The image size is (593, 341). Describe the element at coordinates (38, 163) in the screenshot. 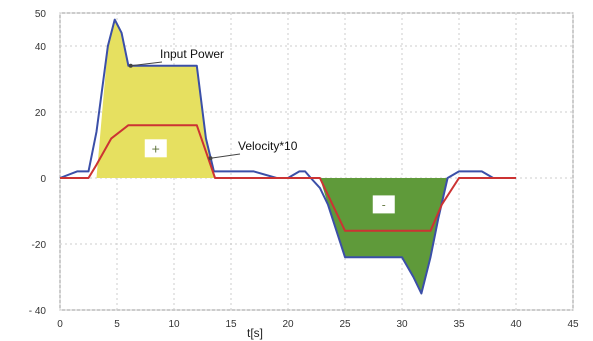

I see `y-tick-labels: - 40 -20 0 20 40 50` at that location.